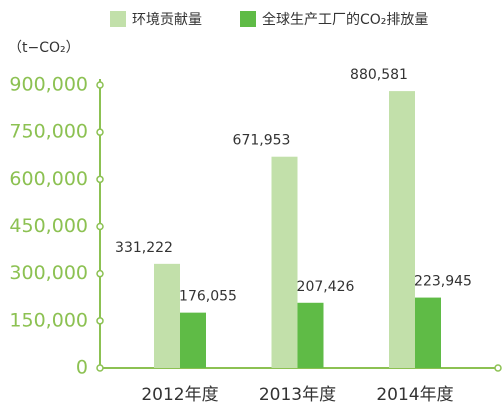 This screenshot has height=409, width=504. Describe the element at coordinates (297, 395) in the screenshot. I see `x-tick-label: 2013年度` at that location.